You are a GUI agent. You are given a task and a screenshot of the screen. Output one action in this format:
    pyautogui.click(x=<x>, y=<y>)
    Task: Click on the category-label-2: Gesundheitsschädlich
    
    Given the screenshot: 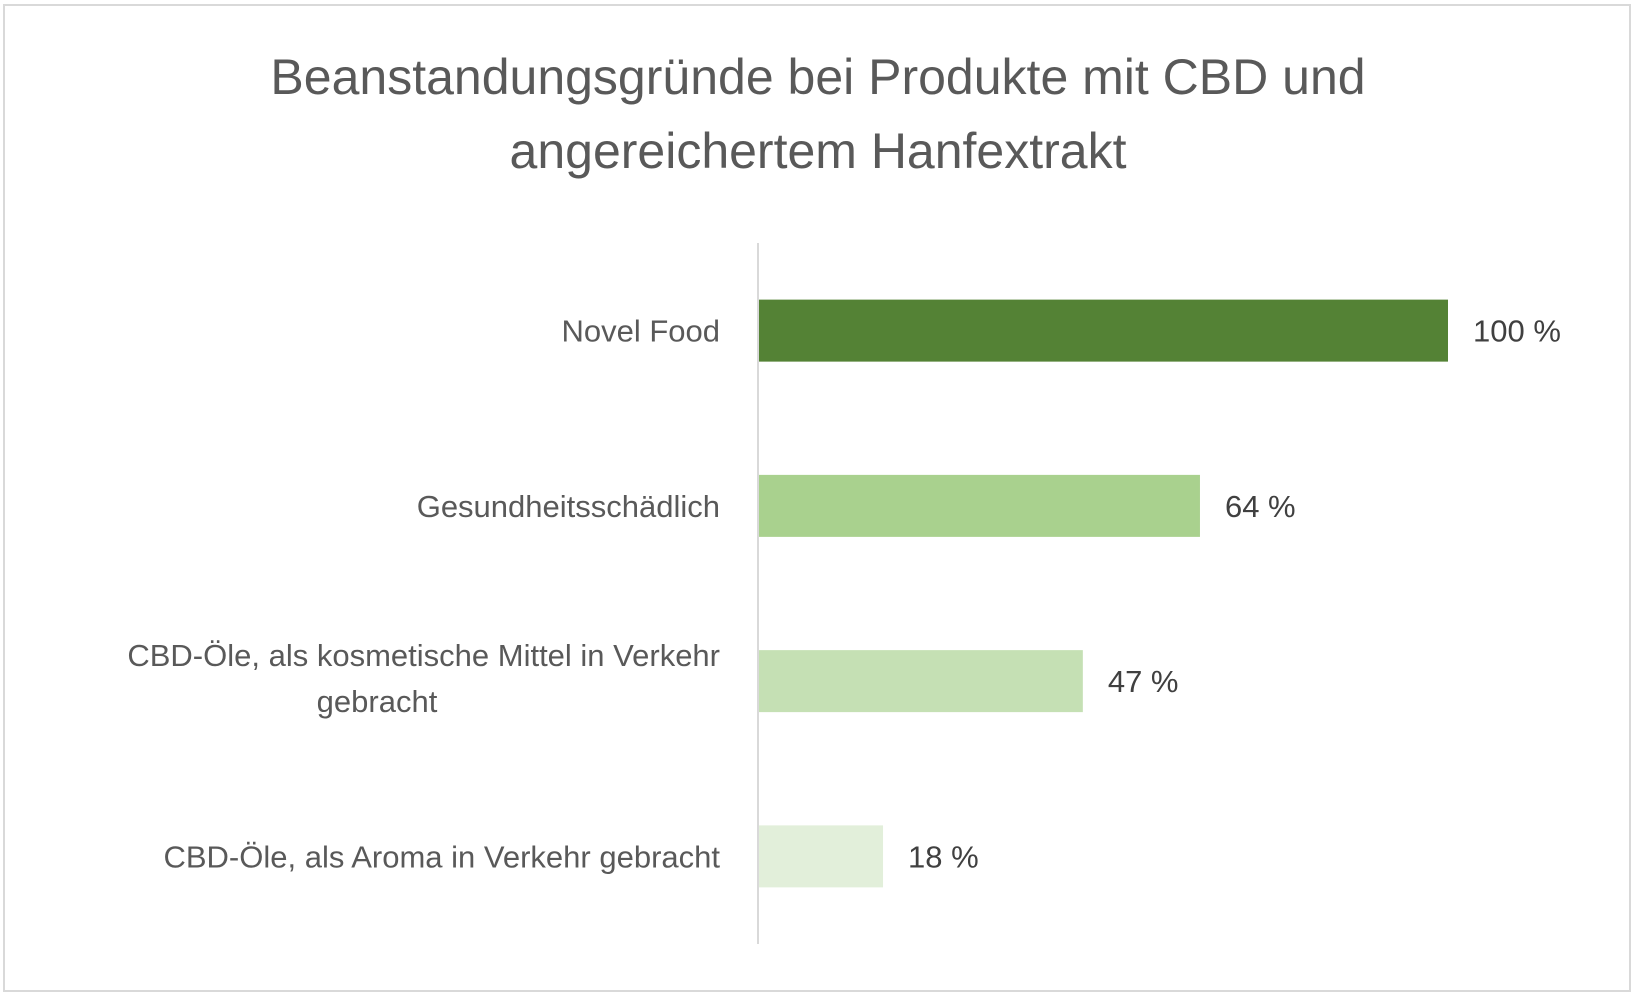 What is the action you would take?
    pyautogui.click(x=568, y=506)
    